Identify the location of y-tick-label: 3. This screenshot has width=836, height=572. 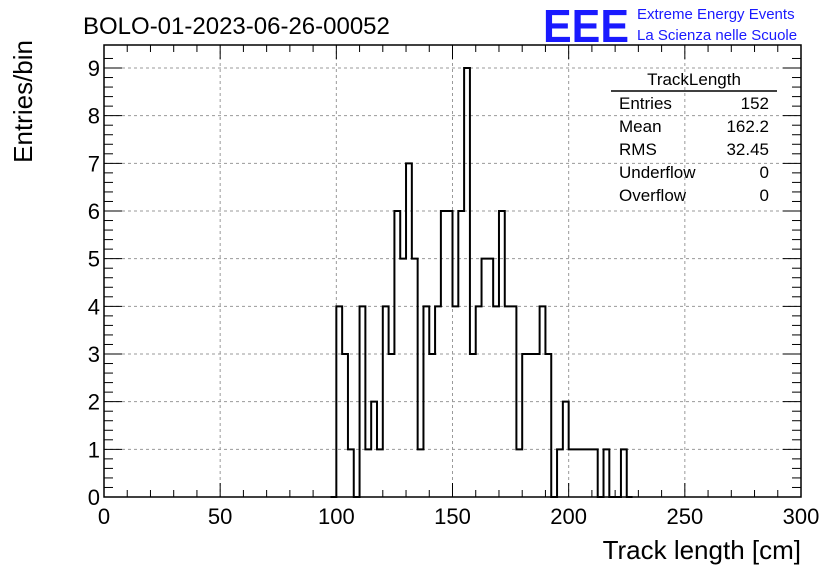
(94, 354).